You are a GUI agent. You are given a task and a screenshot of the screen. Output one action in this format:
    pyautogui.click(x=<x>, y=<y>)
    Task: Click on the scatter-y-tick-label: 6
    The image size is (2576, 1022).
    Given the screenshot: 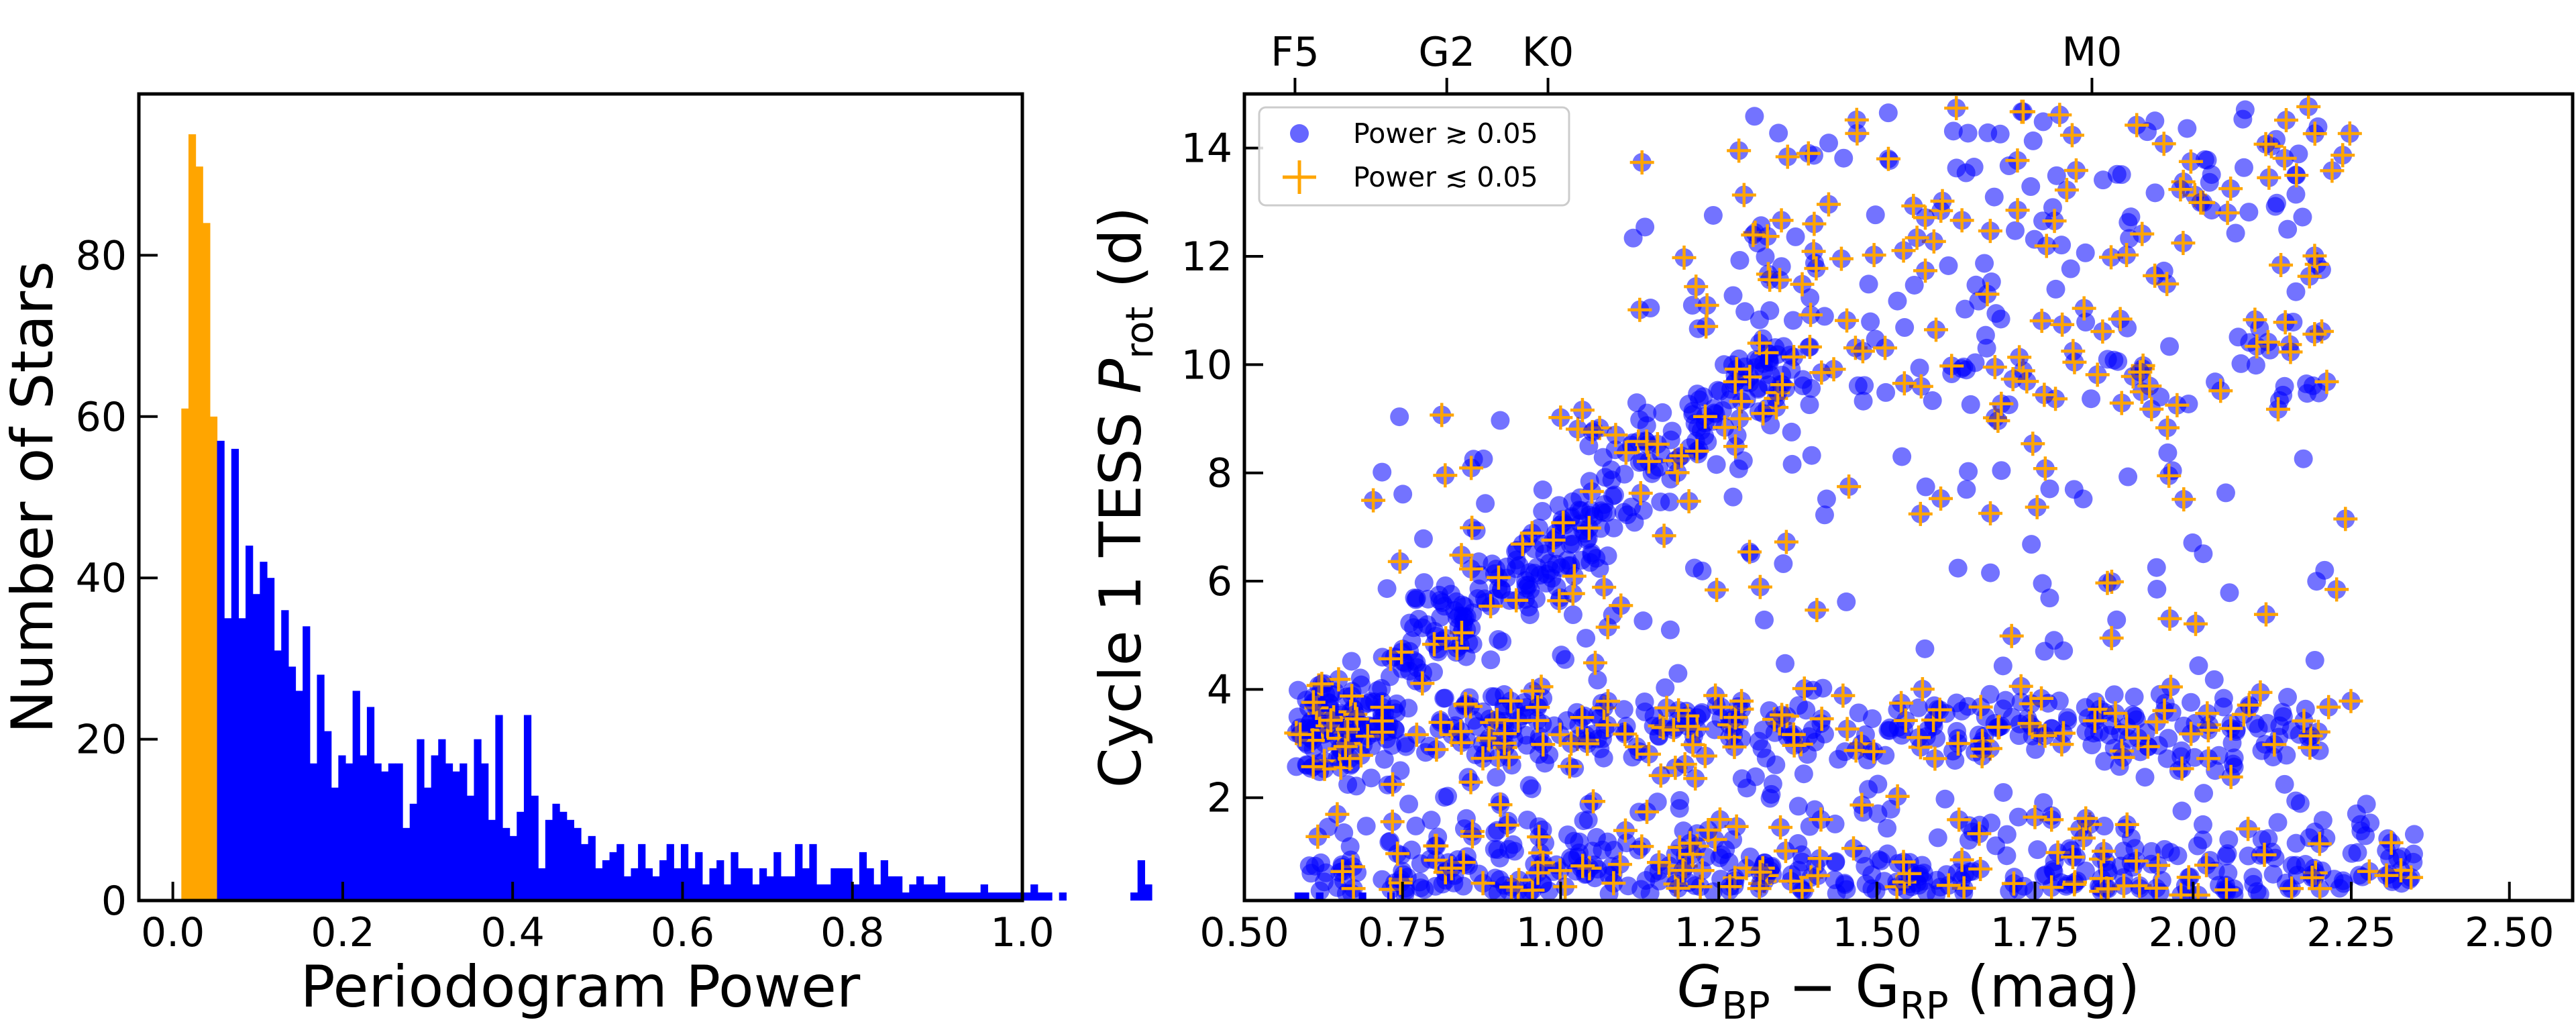 What is the action you would take?
    pyautogui.click(x=1219, y=582)
    